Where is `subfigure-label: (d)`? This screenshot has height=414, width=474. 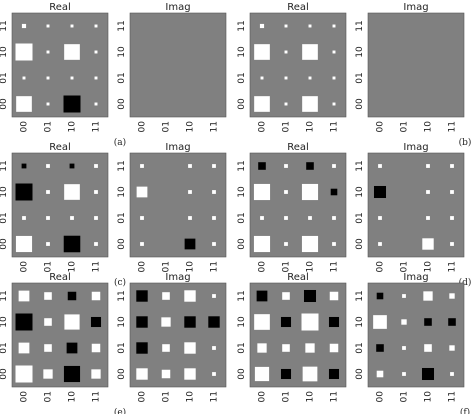
subfigure-label: (d) is located at coordinates (465, 282).